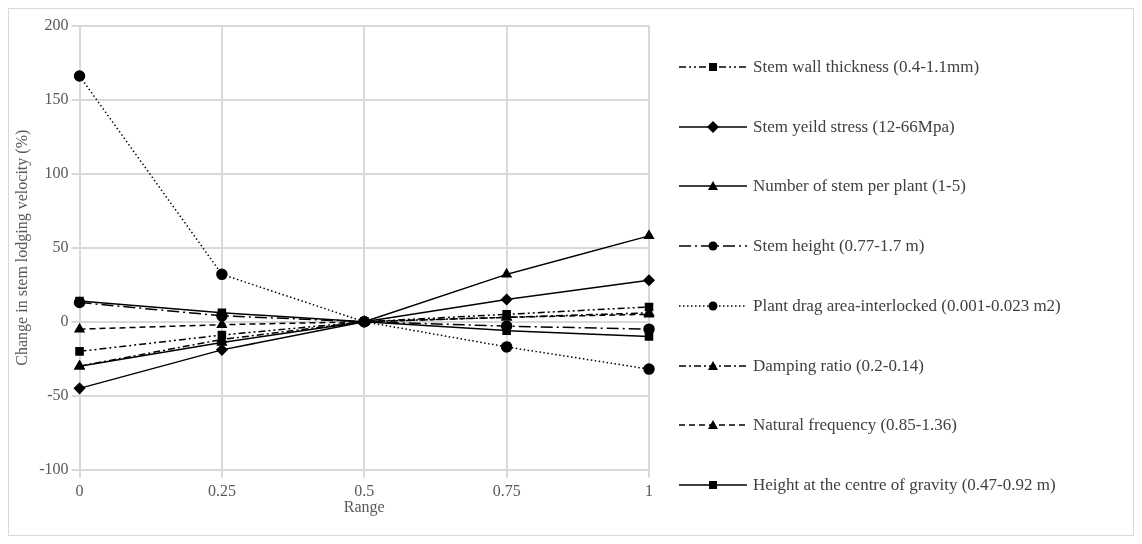  I want to click on y-tick-label: 100, so click(56, 172).